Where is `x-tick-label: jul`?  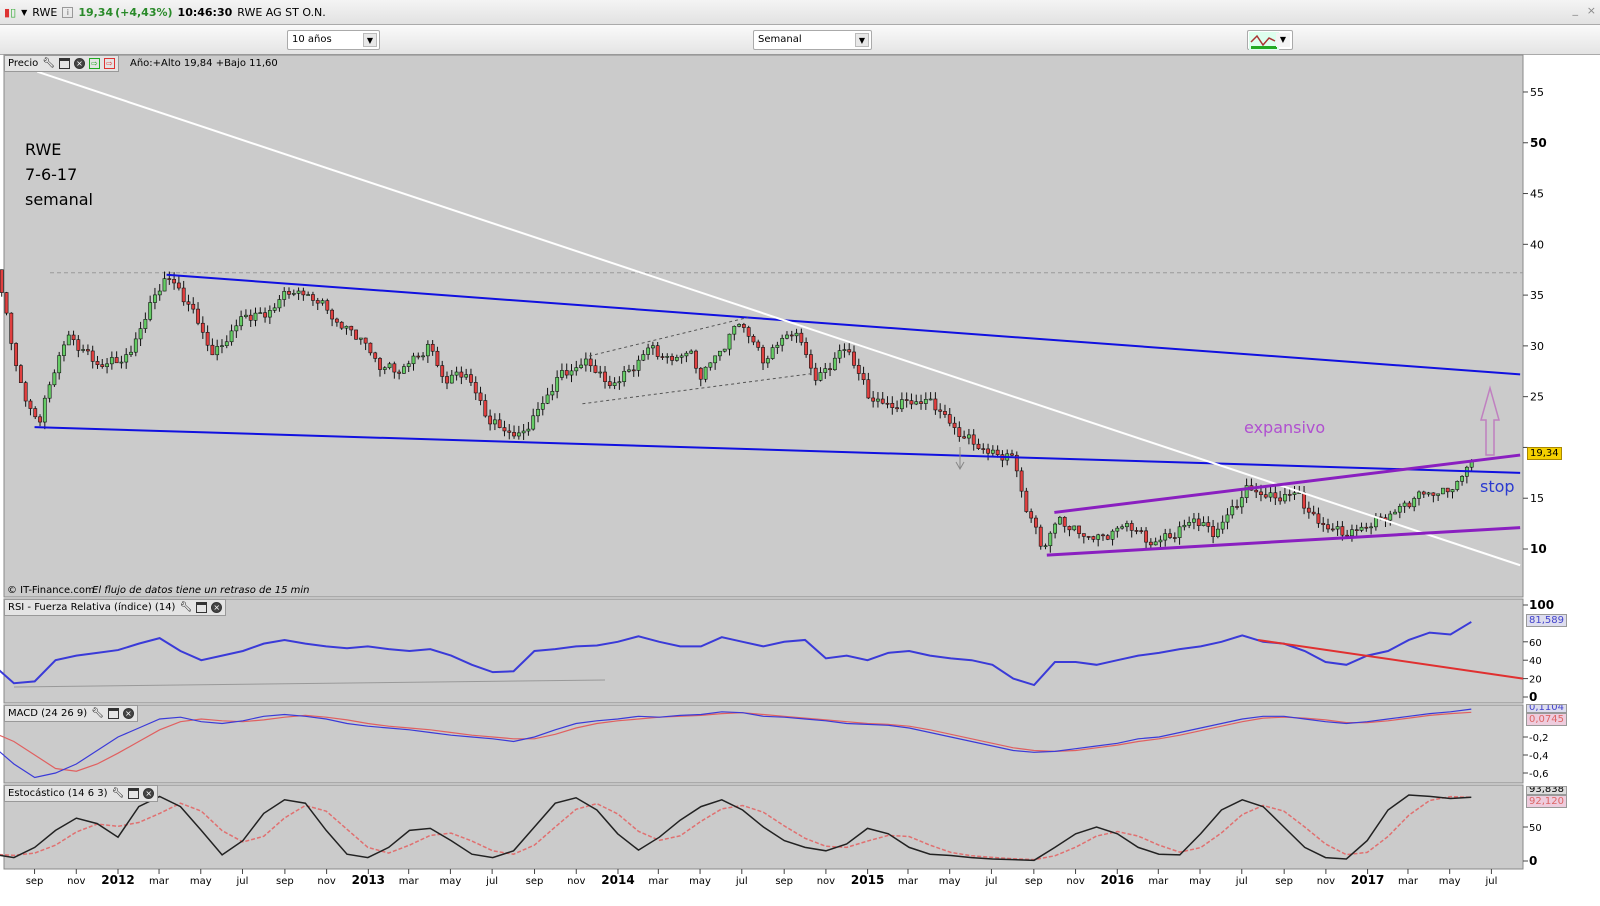
x-tick-label: jul is located at coordinates (1241, 881).